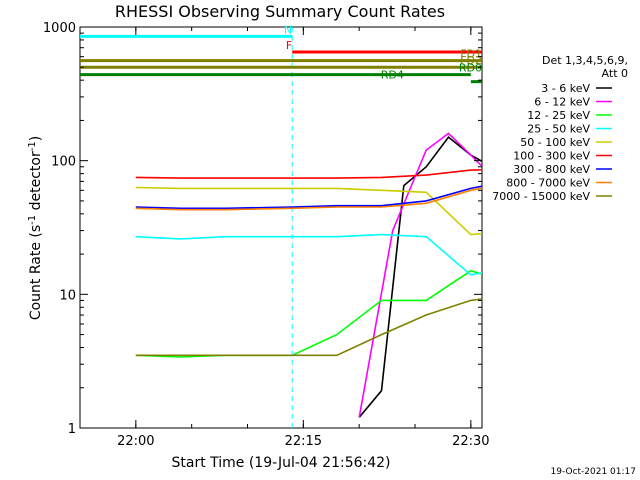  What do you see at coordinates (593, 472) in the screenshot?
I see `footer-date: 19-Oct-2021 01:17` at bounding box center [593, 472].